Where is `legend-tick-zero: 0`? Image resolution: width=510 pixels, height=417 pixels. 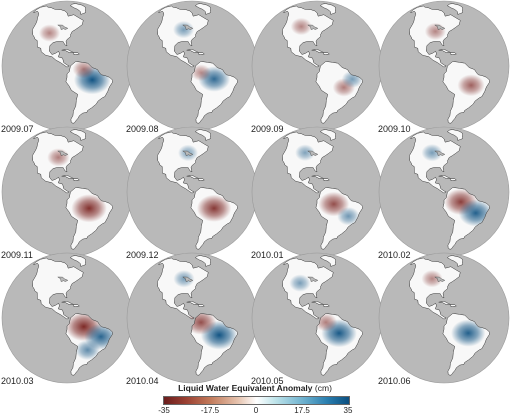
legend-tick-zero: 0 is located at coordinates (256, 410).